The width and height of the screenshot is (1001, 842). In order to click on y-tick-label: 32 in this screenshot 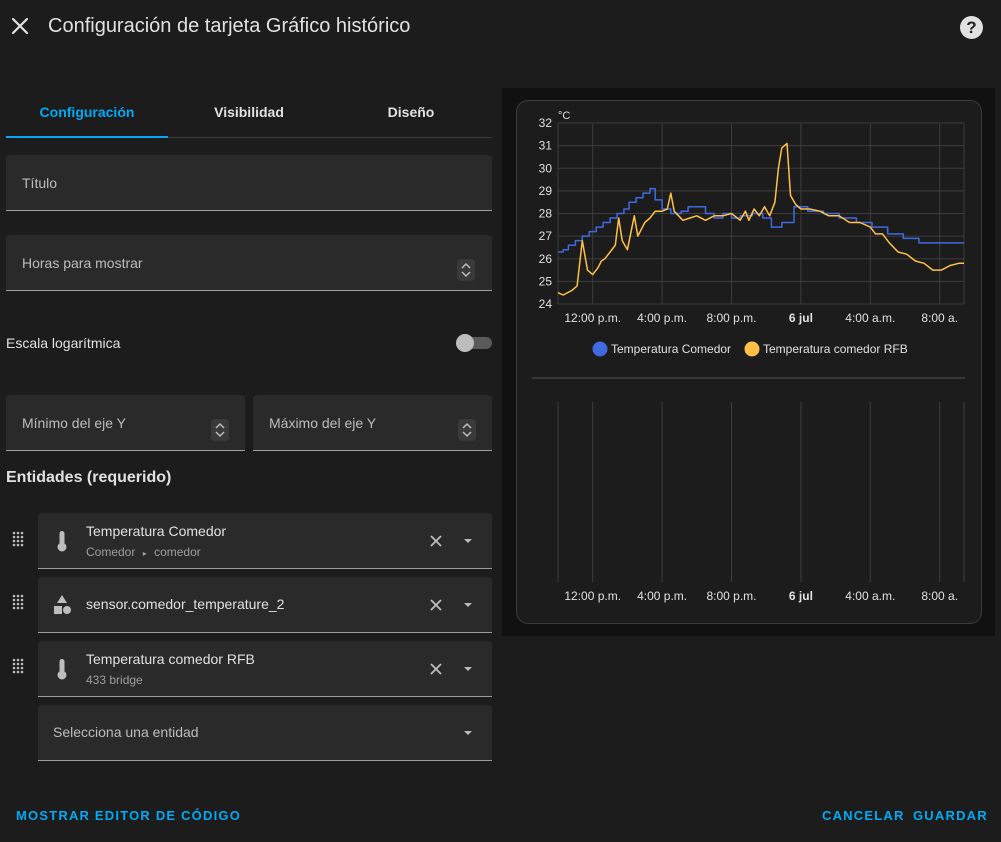, I will do `click(546, 123)`.